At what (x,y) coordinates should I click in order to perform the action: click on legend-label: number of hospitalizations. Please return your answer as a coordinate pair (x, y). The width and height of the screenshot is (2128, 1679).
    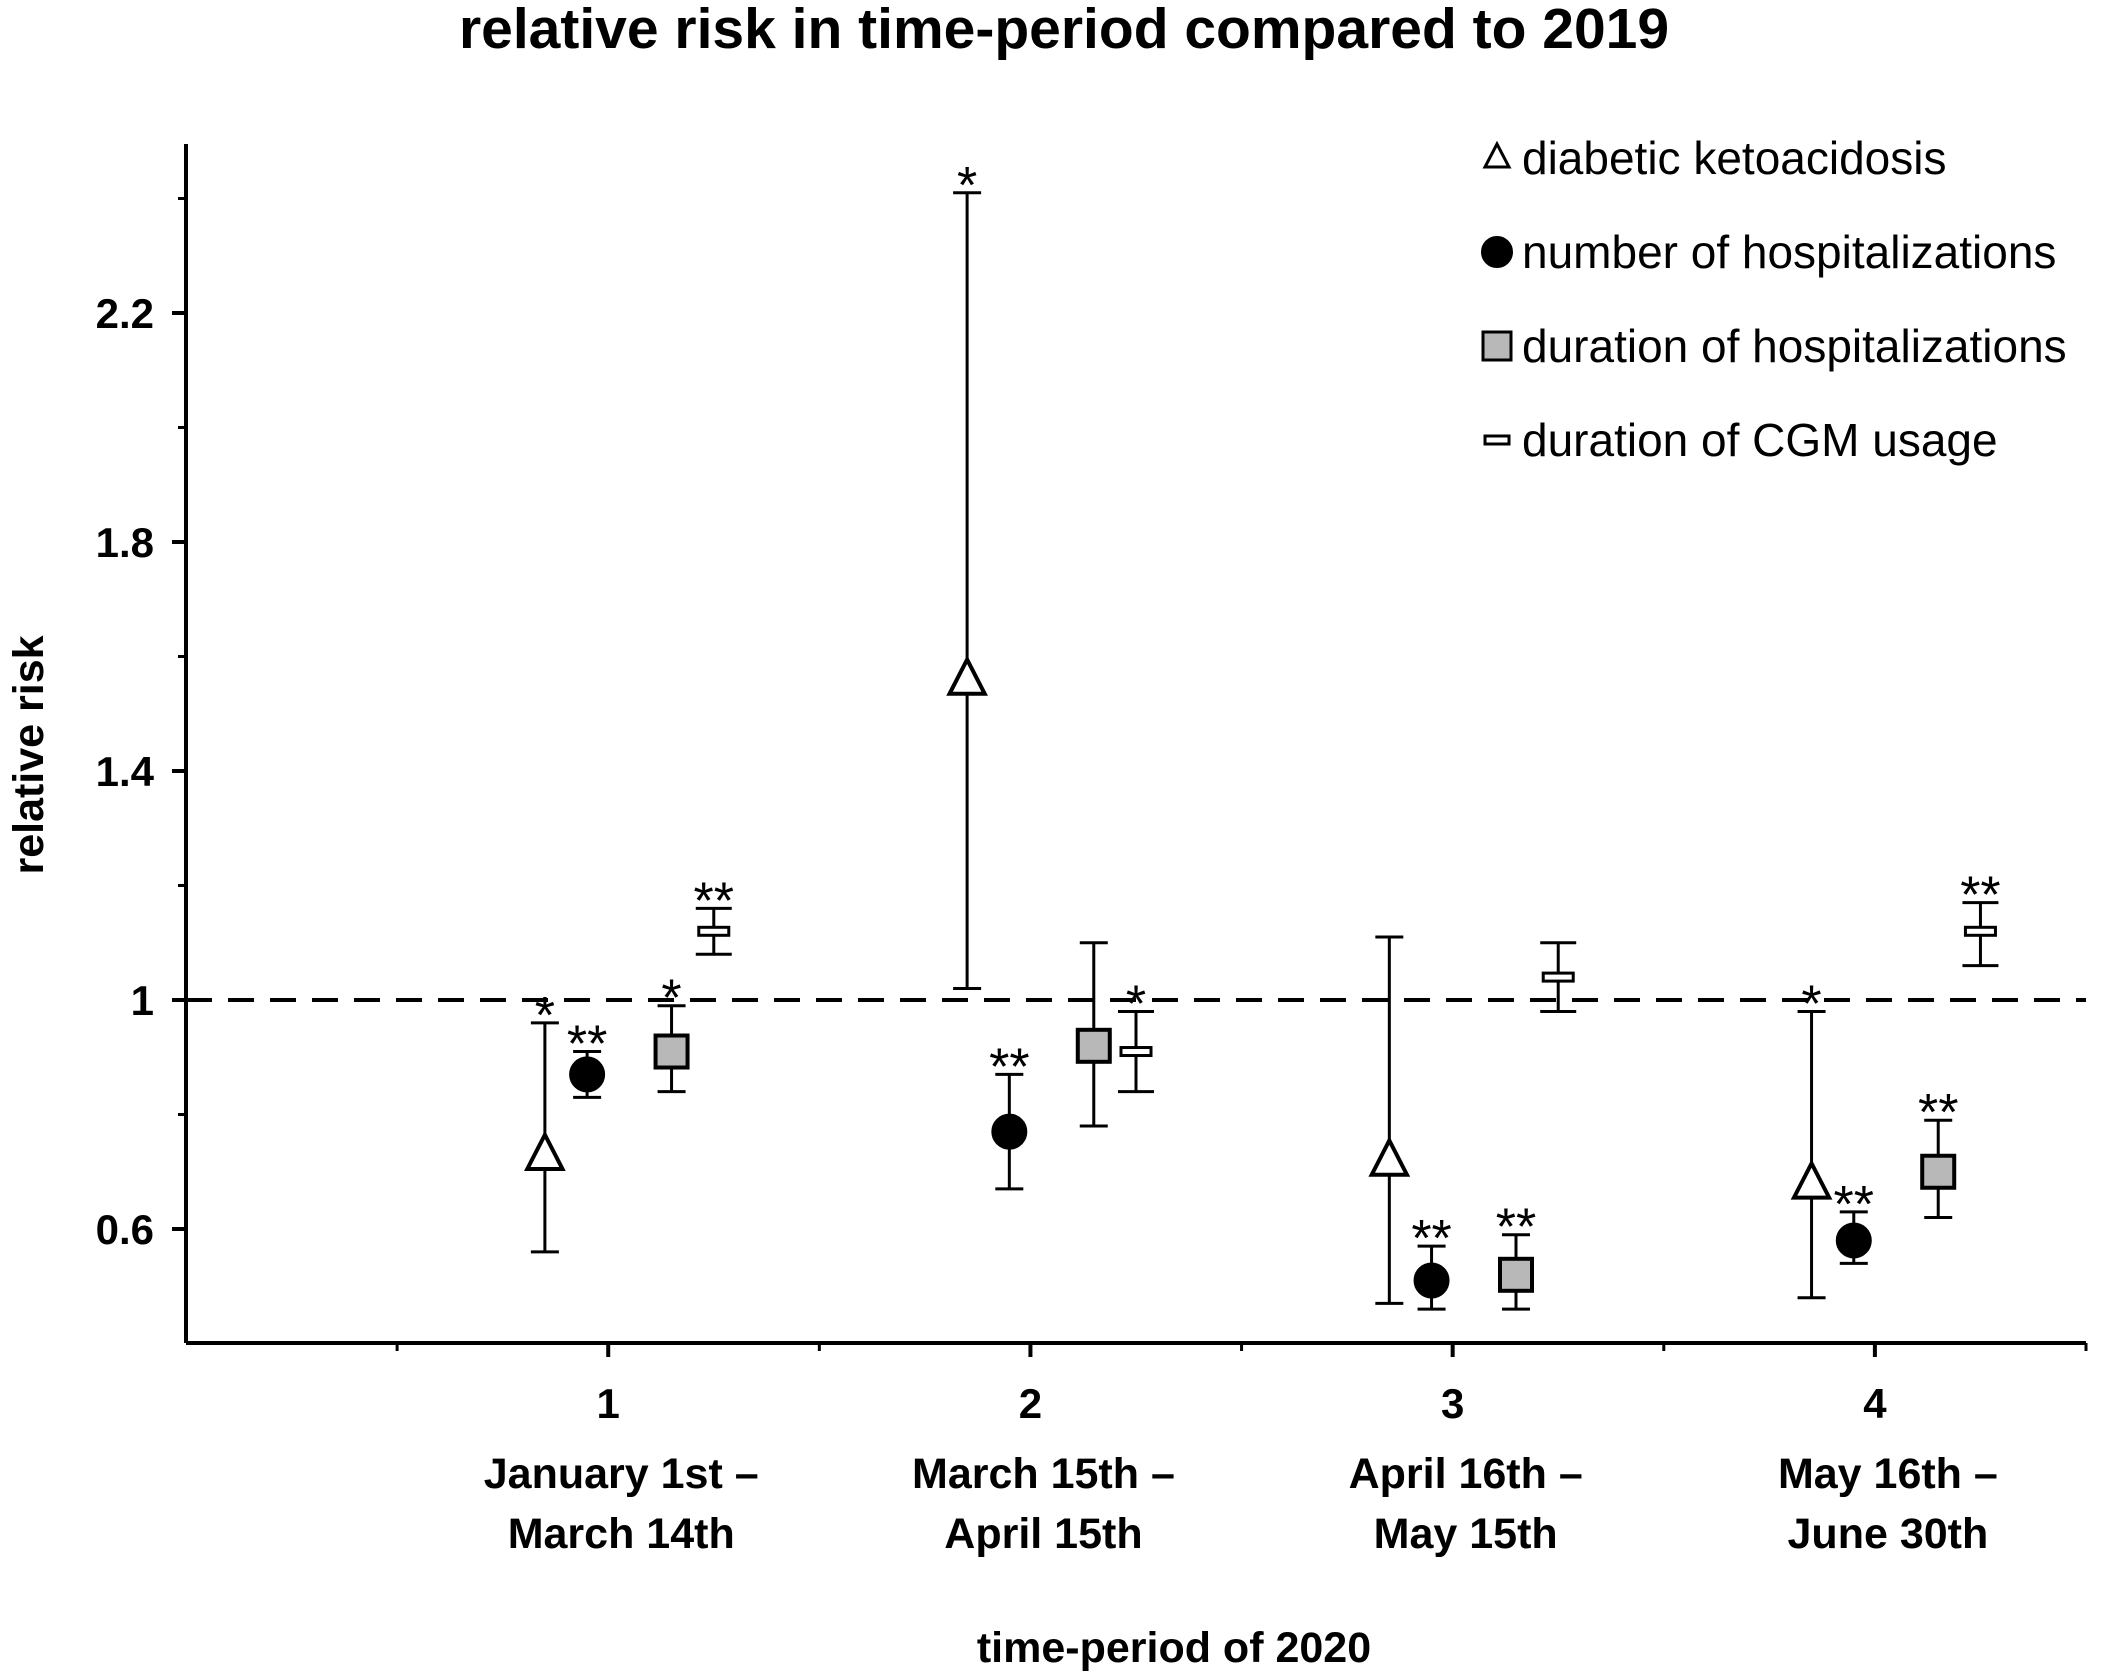
    Looking at the image, I should click on (1789, 252).